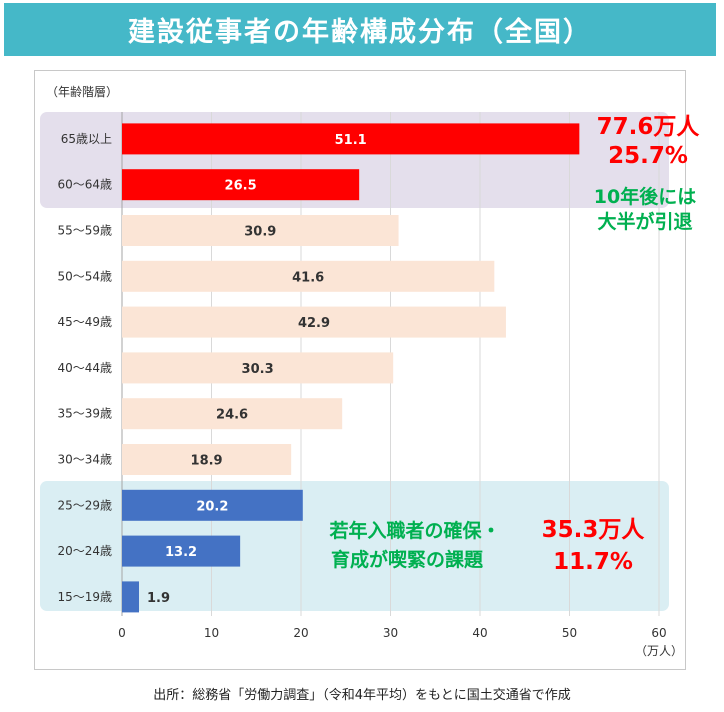  I want to click on bar-value-label: 18.9, so click(207, 461).